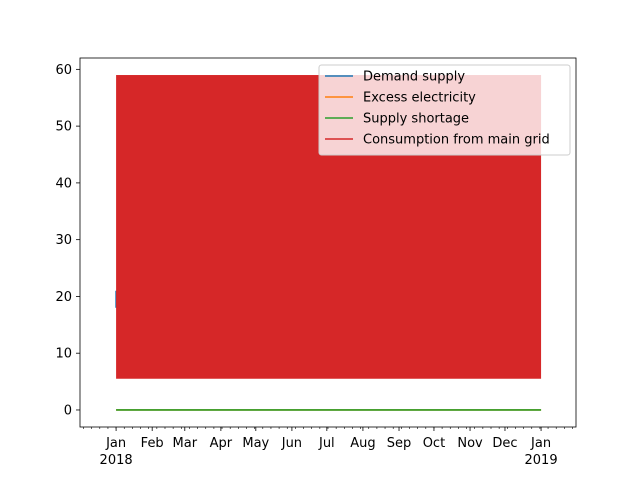 The height and width of the screenshot is (480, 640). What do you see at coordinates (362, 443) in the screenshot?
I see `x-tick-label: Aug` at bounding box center [362, 443].